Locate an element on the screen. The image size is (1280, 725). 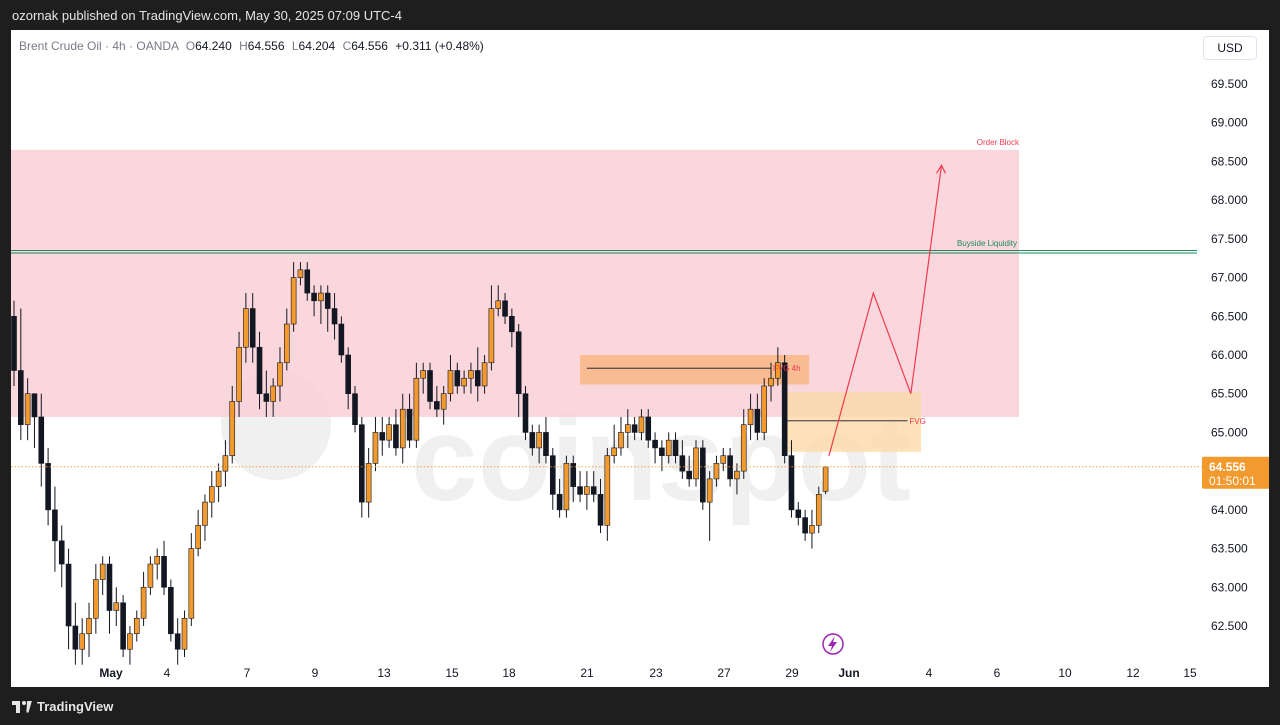
x-tick-label: 27 is located at coordinates (724, 673).